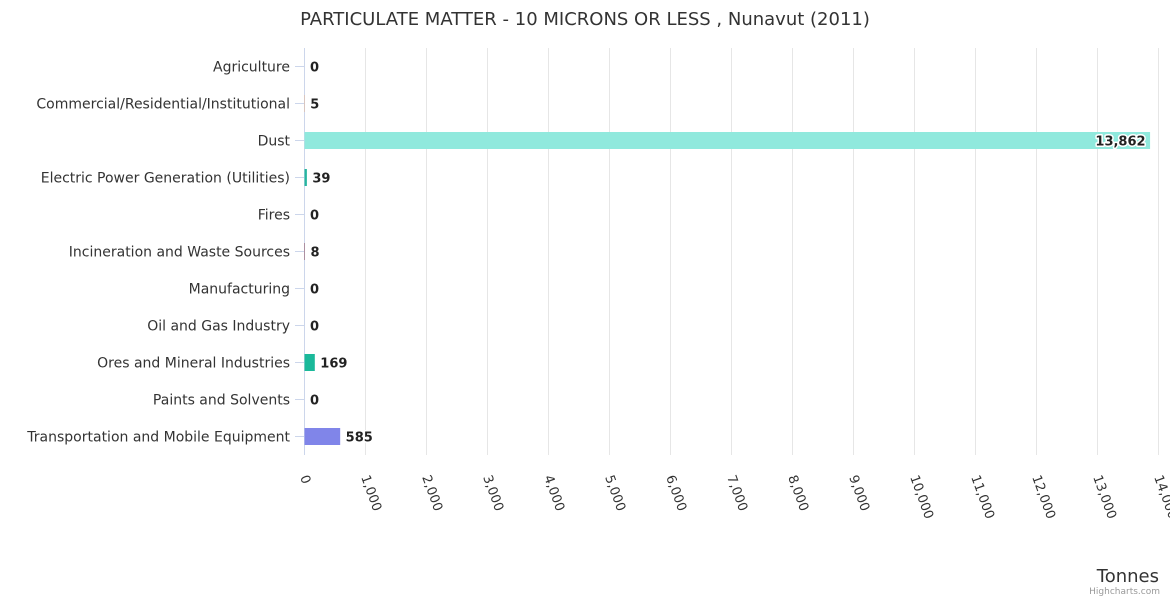 Image resolution: width=1170 pixels, height=600 pixels. What do you see at coordinates (239, 290) in the screenshot?
I see `category-label: Manufacturing` at bounding box center [239, 290].